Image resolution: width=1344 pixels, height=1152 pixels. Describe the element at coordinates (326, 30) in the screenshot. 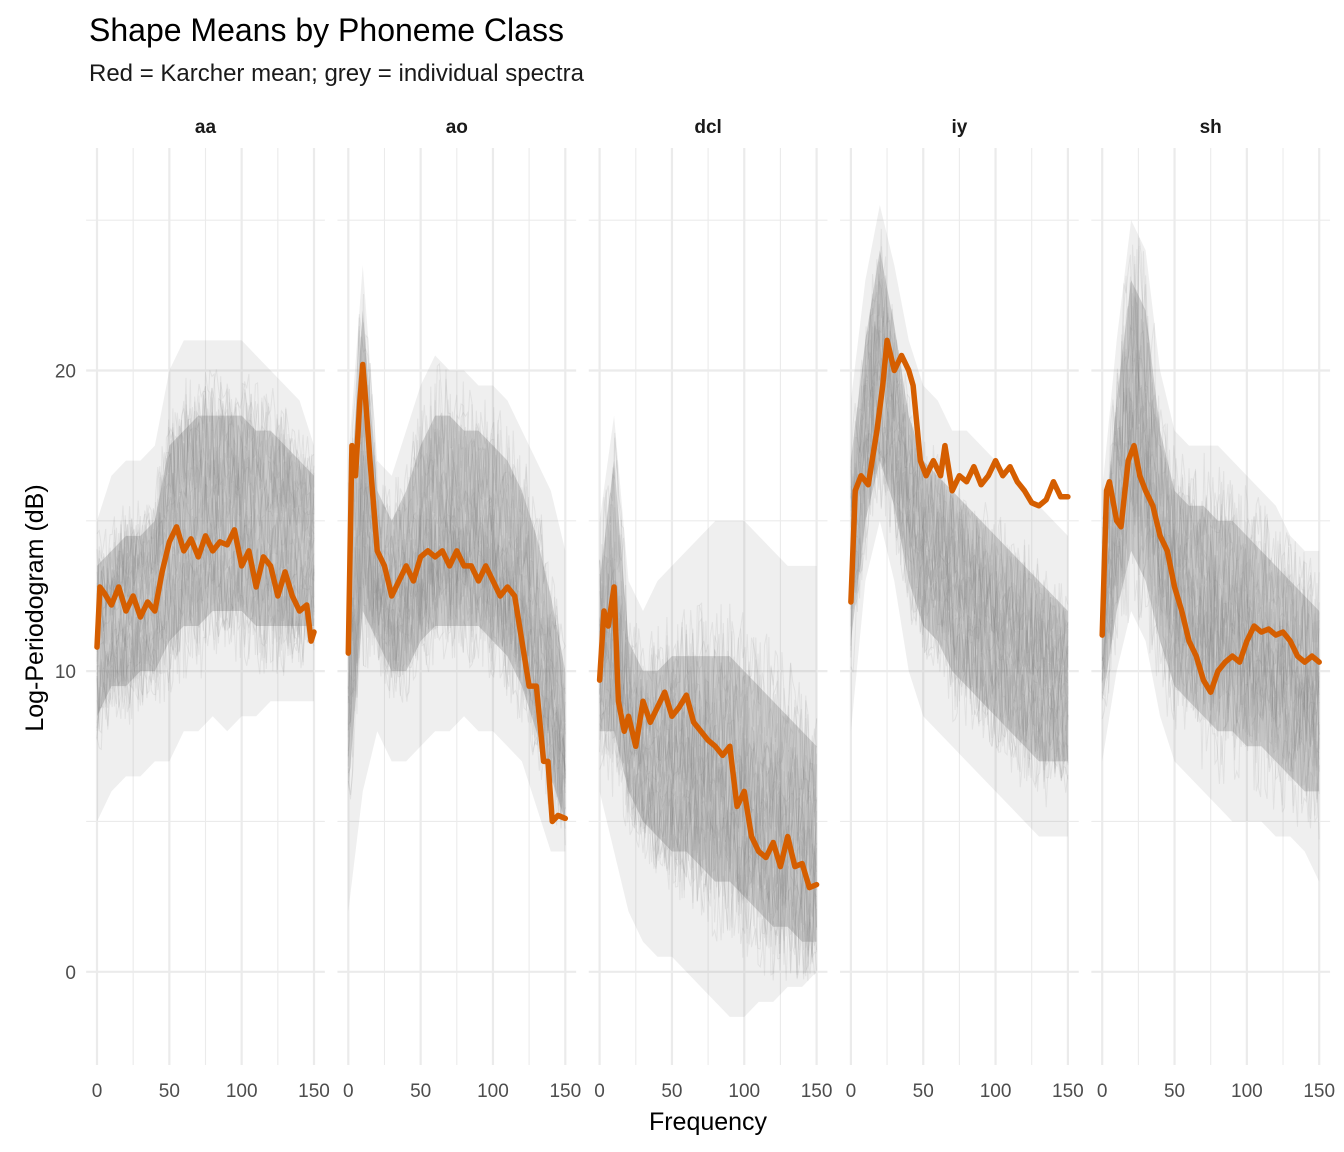

I see `chart-title: Shape Means by Phoneme Class` at that location.